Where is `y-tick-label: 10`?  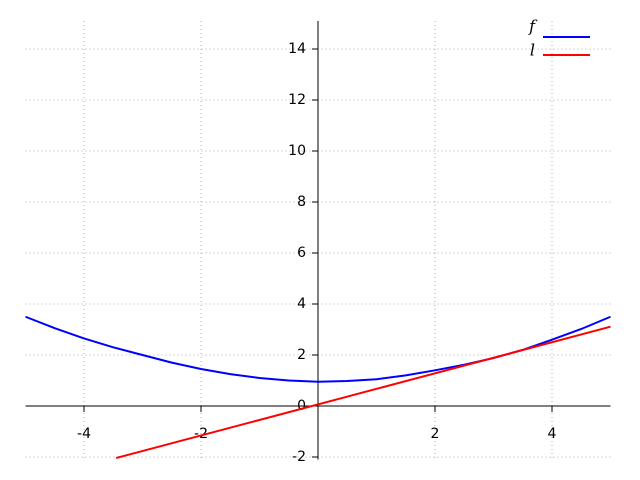 y-tick-label: 10 is located at coordinates (297, 151).